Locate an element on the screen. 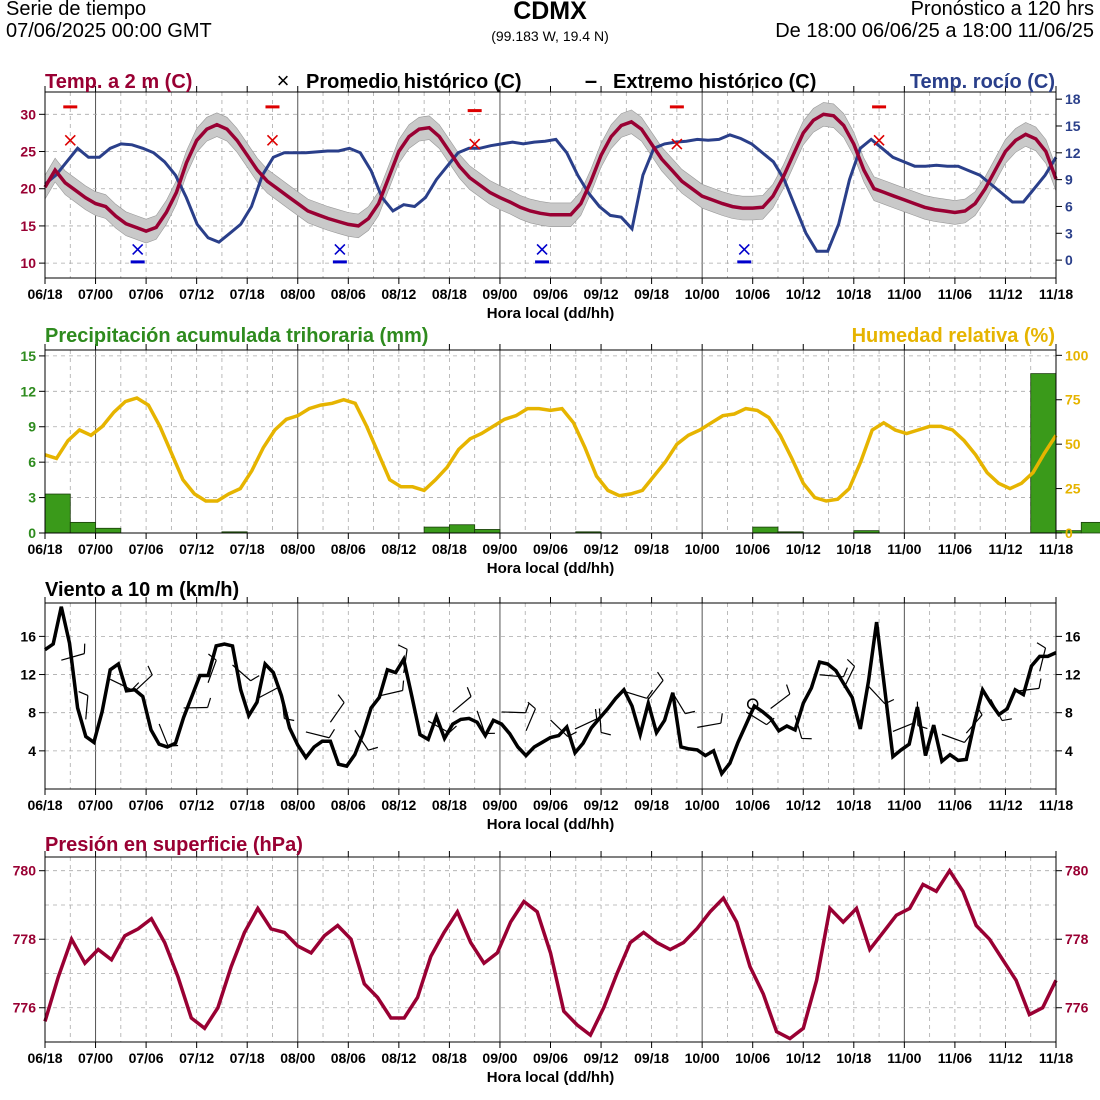 The height and width of the screenshot is (1100, 1100). y-tick-label-left: 15 is located at coordinates (28, 226).